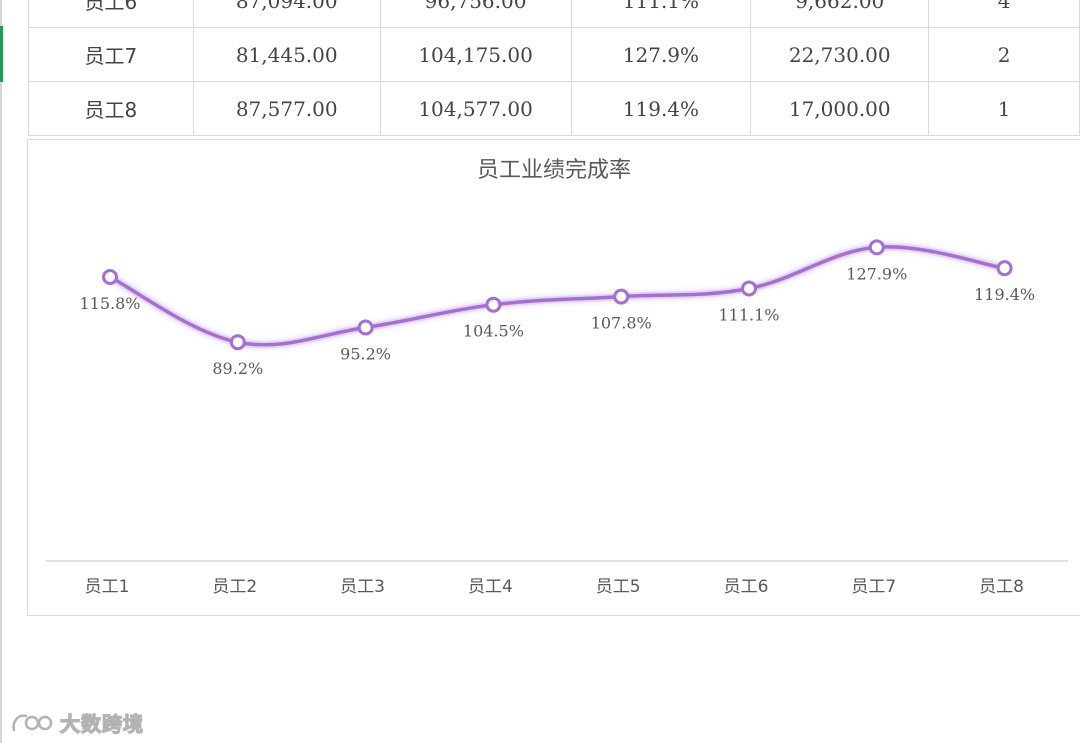 This screenshot has width=1080, height=743. I want to click on actual-cell: 104,577.00, so click(475, 108).